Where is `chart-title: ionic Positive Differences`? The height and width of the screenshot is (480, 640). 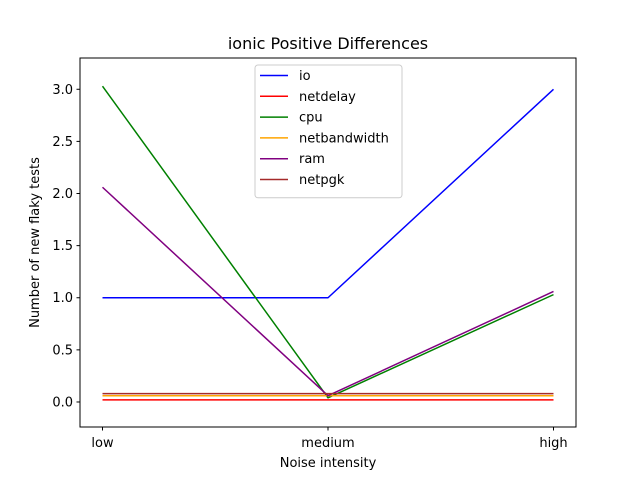 chart-title: ionic Positive Differences is located at coordinates (328, 43).